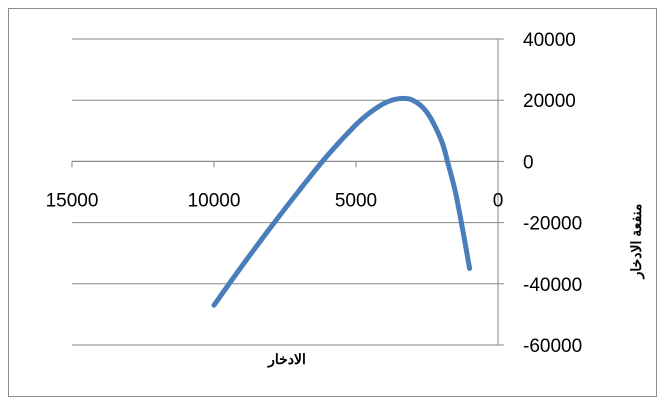 This screenshot has height=405, width=665. What do you see at coordinates (552, 285) in the screenshot?
I see `y-tick-label: -40000` at bounding box center [552, 285].